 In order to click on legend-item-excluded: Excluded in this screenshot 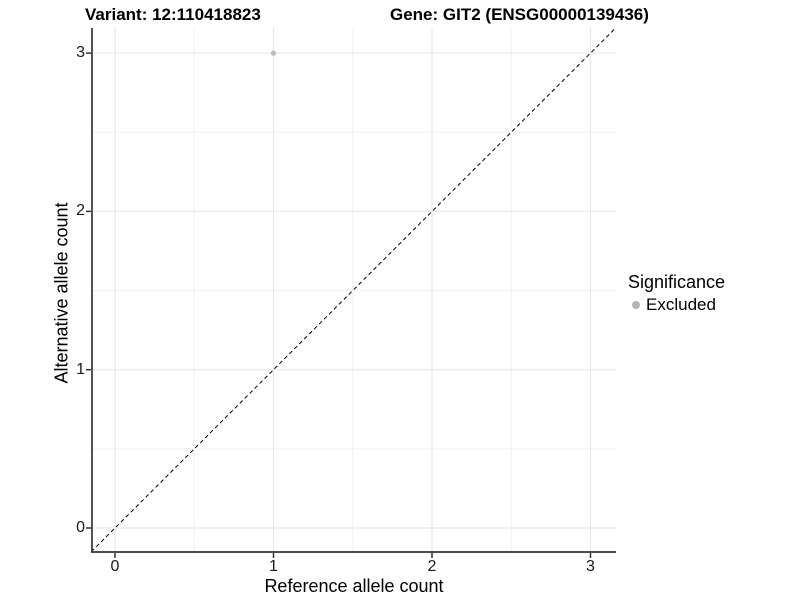, I will do `click(676, 305)`.